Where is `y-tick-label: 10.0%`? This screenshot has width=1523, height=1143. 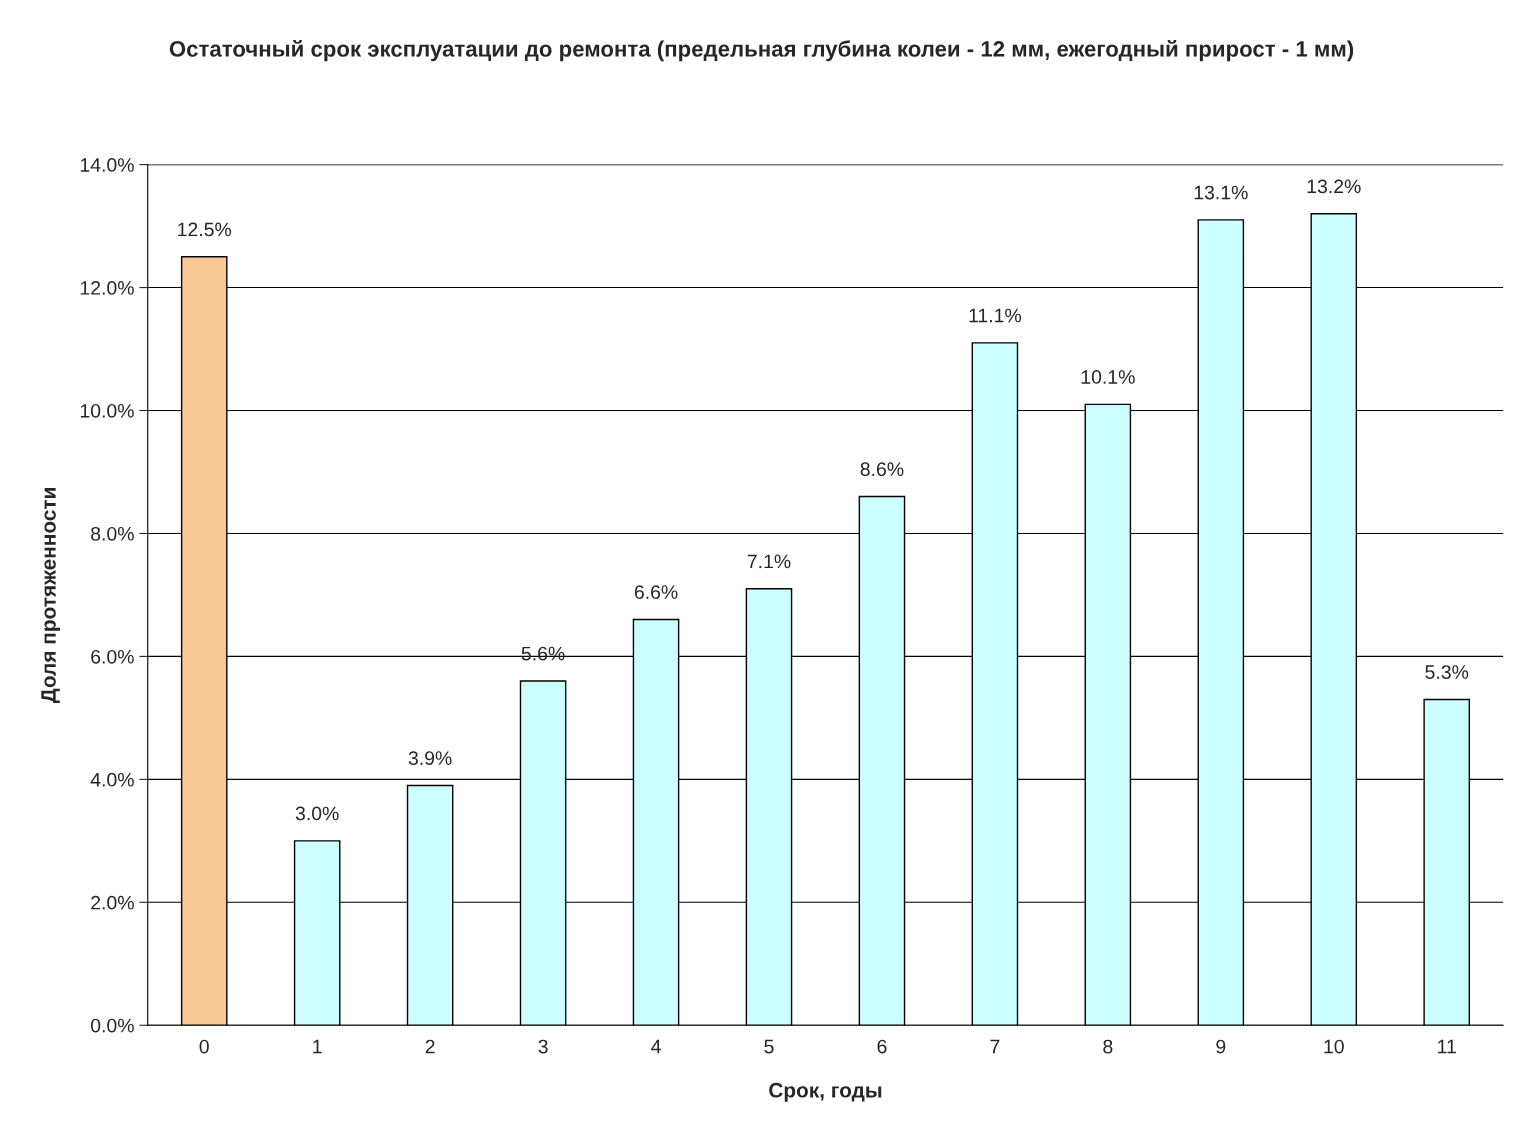 y-tick-label: 10.0% is located at coordinates (107, 410).